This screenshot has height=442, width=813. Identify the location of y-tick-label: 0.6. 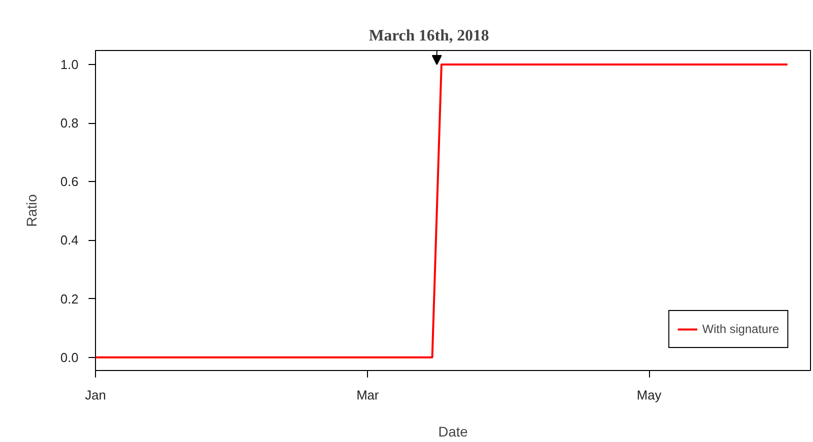
(69, 182).